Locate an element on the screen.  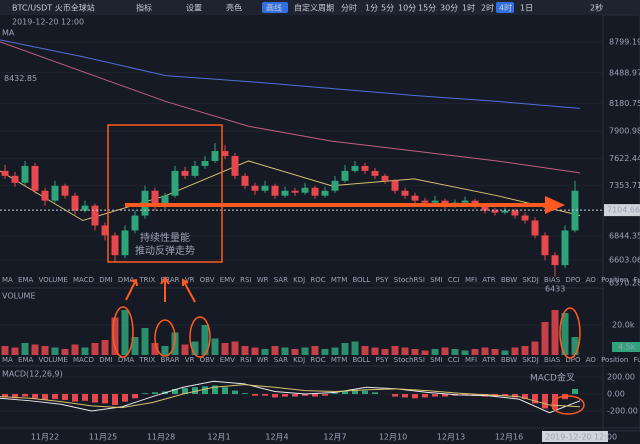
custom-period: 自定义周期 is located at coordinates (314, 8).